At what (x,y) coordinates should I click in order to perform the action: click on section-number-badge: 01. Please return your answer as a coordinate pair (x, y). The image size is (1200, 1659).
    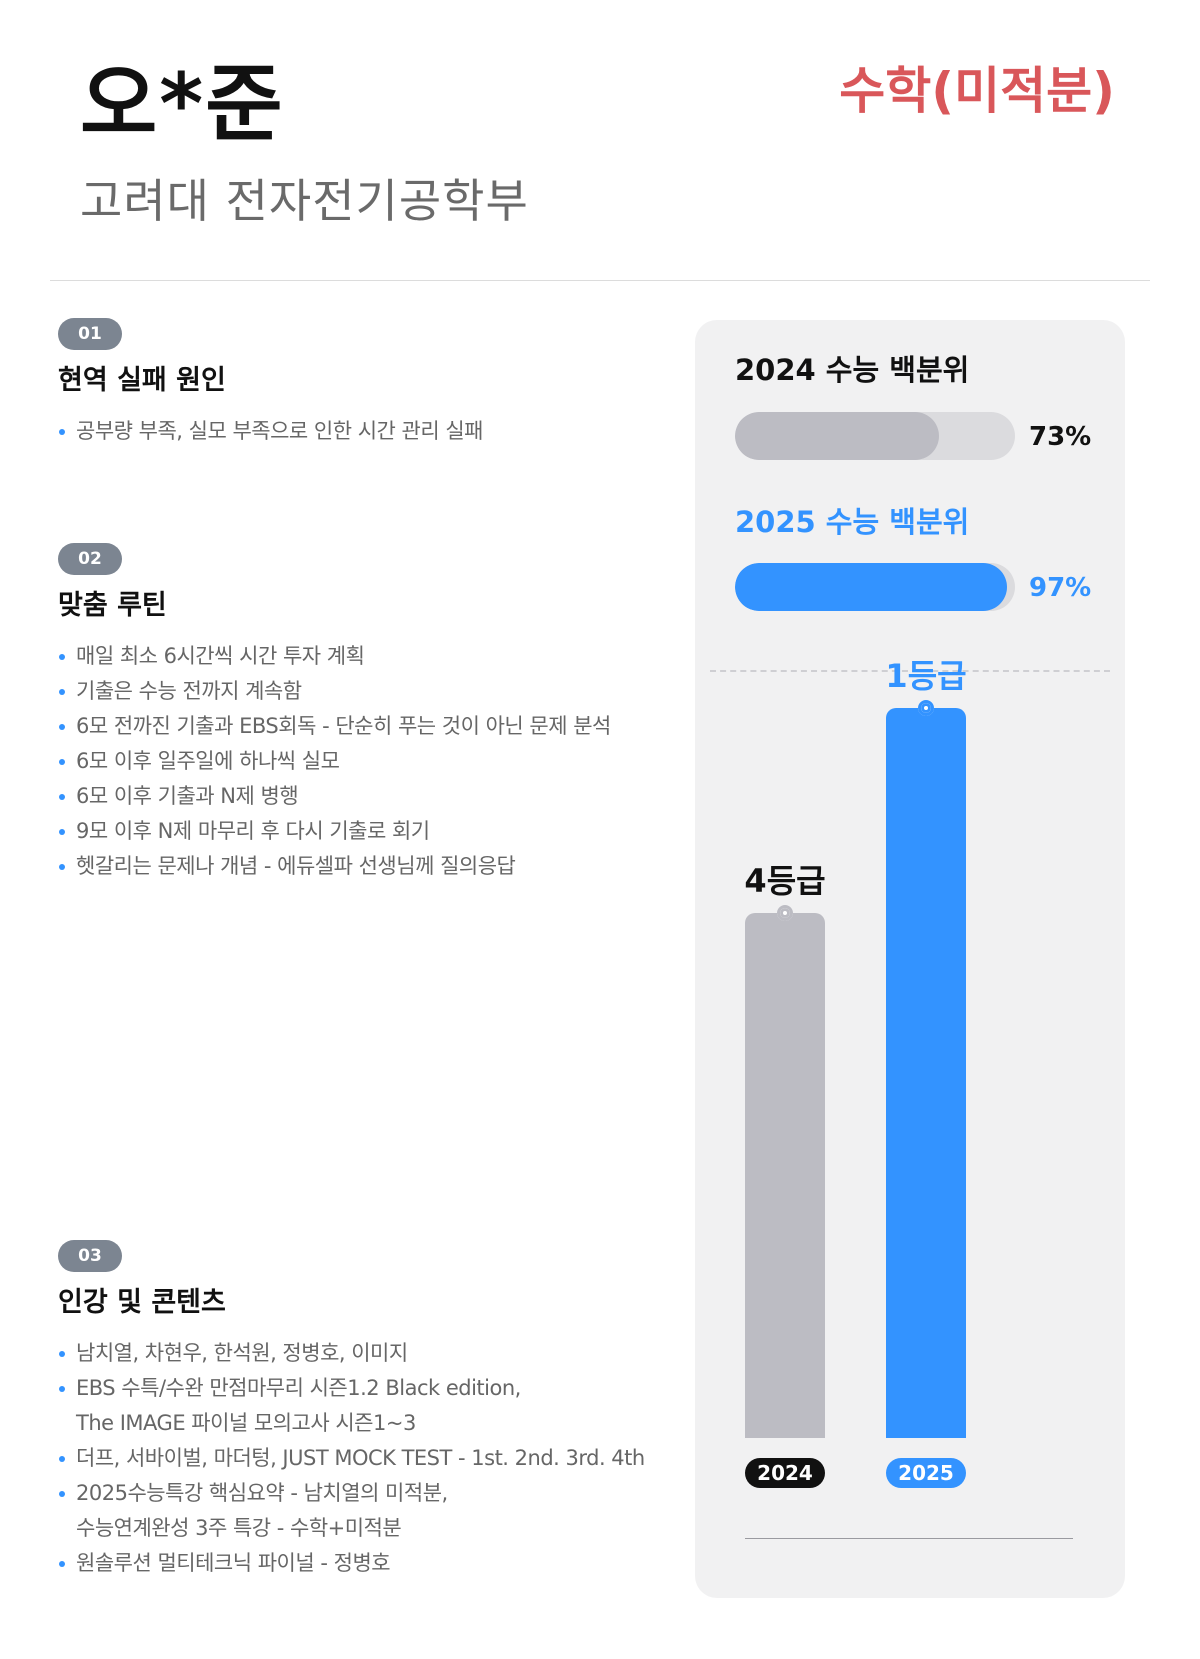
    Looking at the image, I should click on (90, 334).